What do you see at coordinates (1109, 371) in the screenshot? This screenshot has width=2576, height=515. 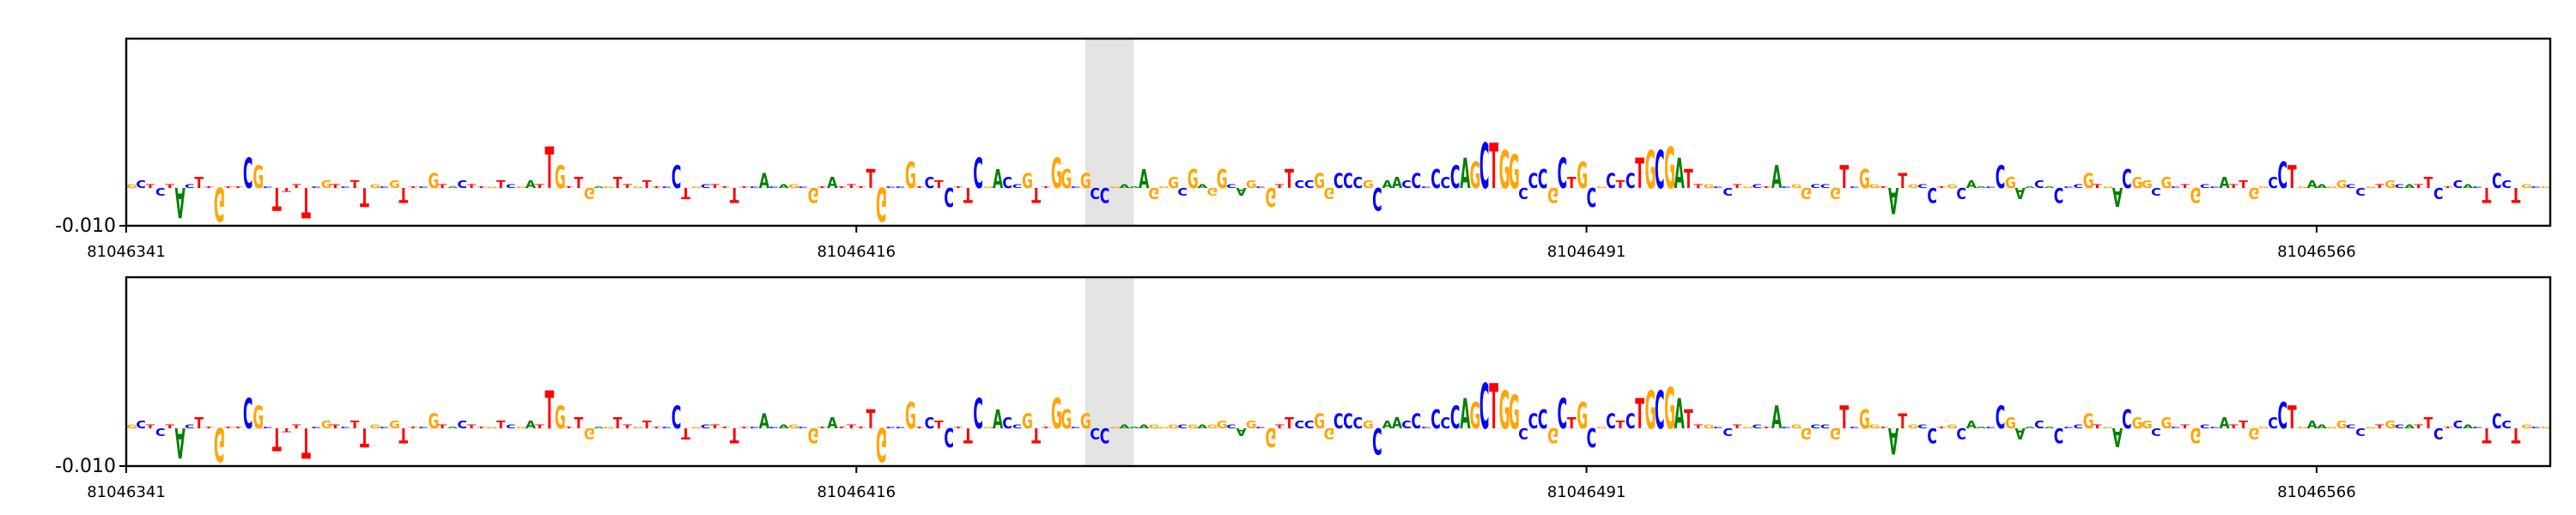 I see `highlight-region` at bounding box center [1109, 371].